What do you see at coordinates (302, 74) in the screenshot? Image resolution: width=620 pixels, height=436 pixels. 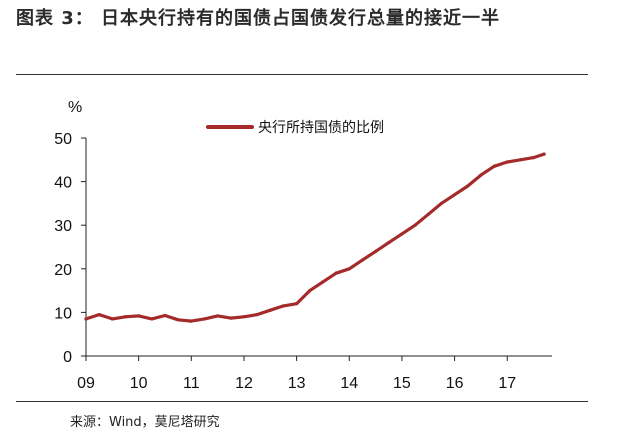 I see `title-divider` at bounding box center [302, 74].